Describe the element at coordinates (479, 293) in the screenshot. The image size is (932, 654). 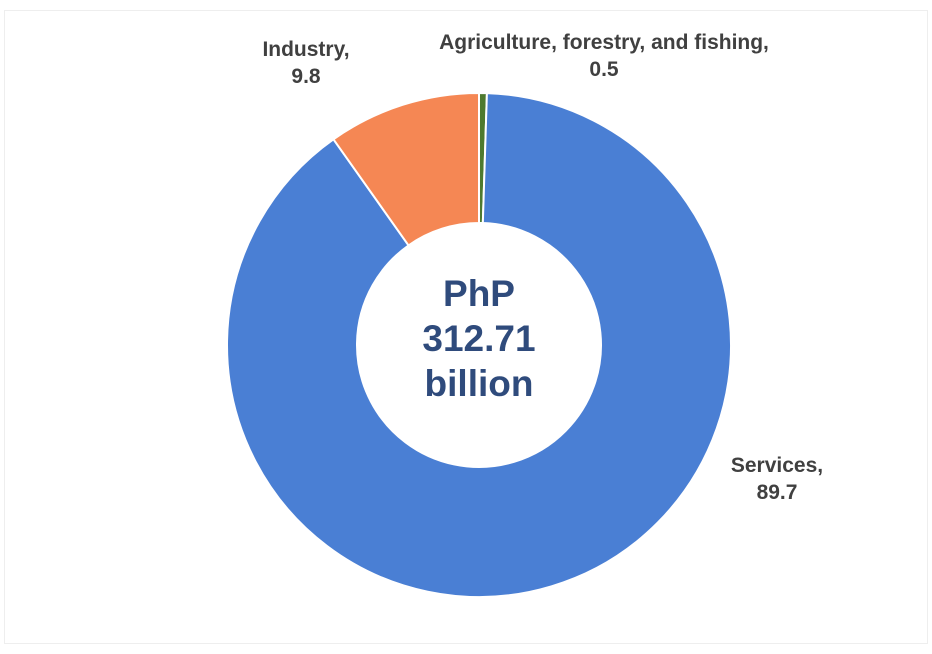
I see `center-label-line-1: PhP` at that location.